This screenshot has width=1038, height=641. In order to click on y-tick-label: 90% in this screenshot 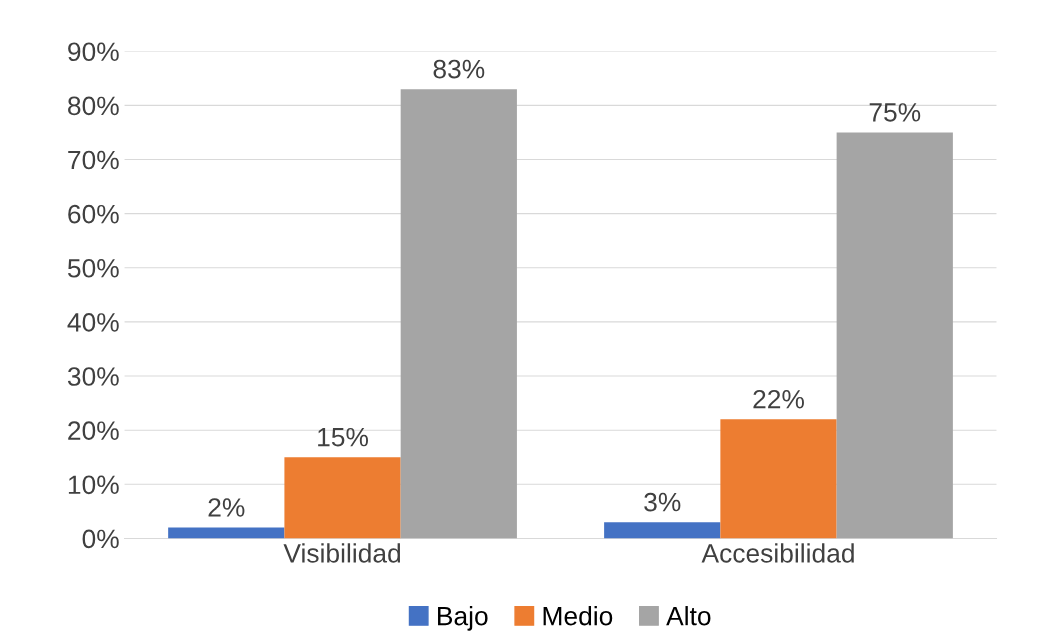, I will do `click(93, 52)`.